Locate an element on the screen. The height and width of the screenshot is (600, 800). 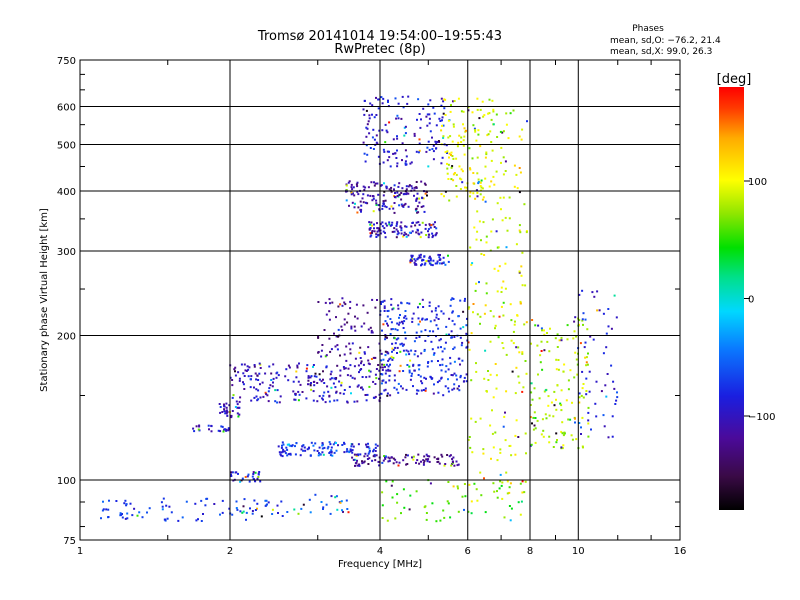
phases-x-mode: mean, sd,X: 99.0, 26.3 is located at coordinates (661, 52).